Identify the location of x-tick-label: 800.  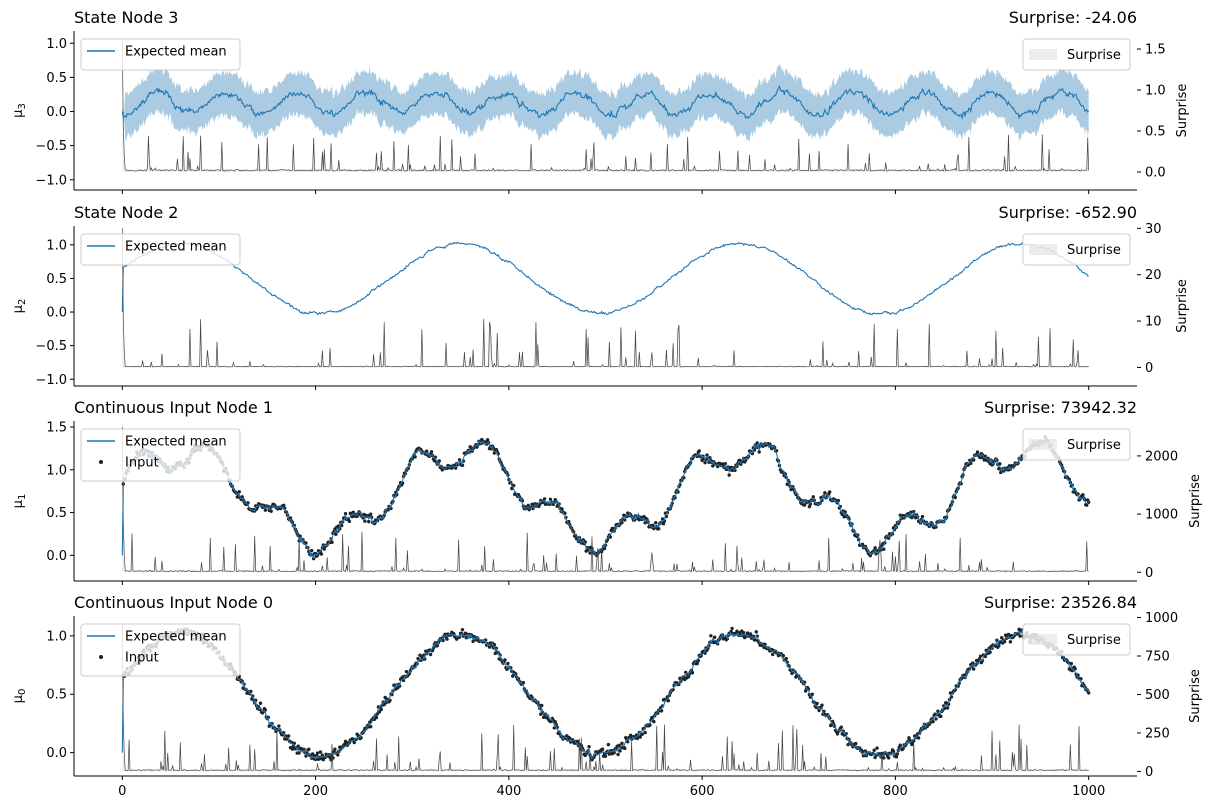
(895, 791).